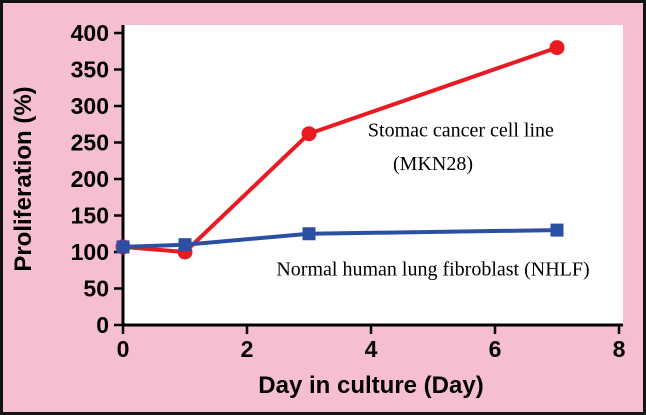  Describe the element at coordinates (247, 349) in the screenshot. I see `x-tick-label: 2` at that location.